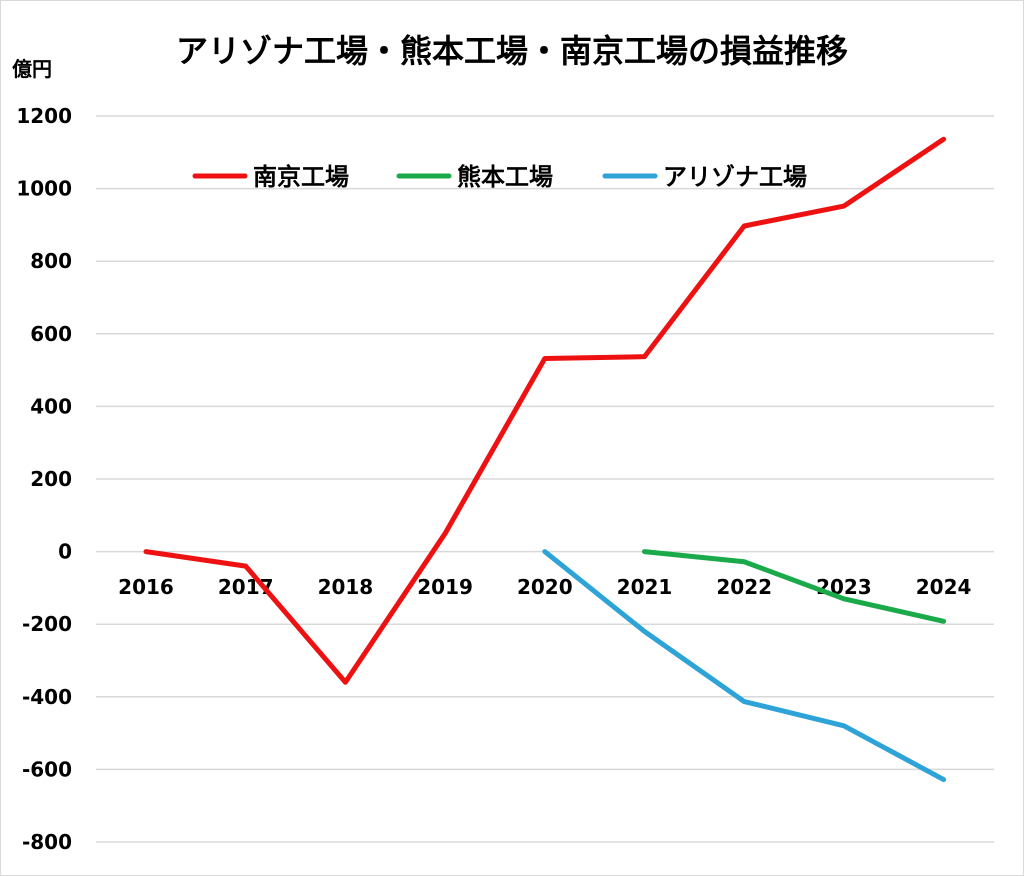 The height and width of the screenshot is (876, 1024). I want to click on x-tick-label: 2024, so click(944, 587).